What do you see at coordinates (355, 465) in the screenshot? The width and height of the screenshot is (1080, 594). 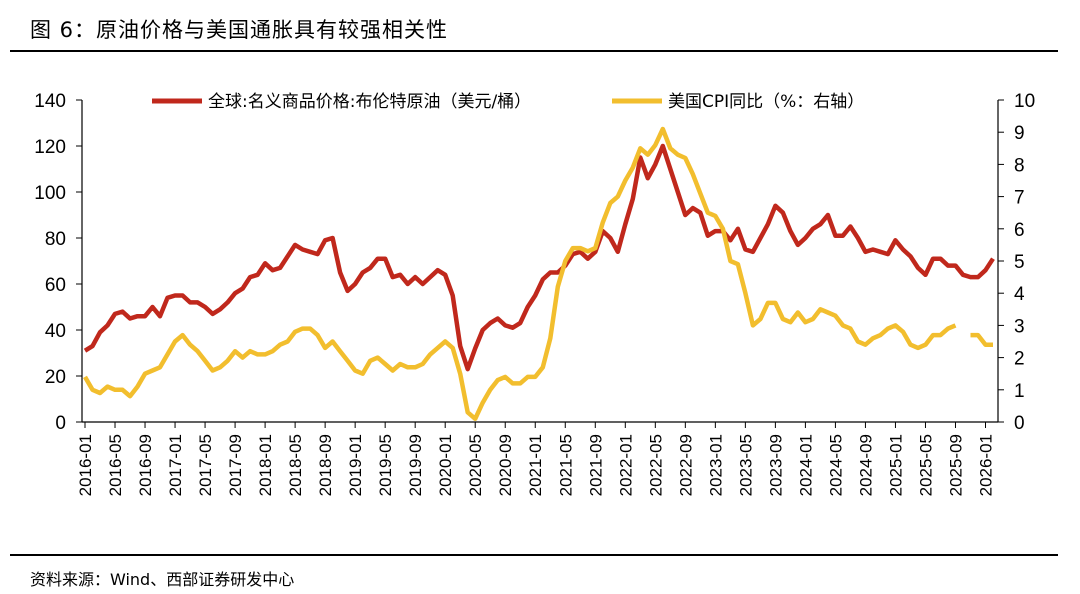 I see `x-tick-label: 2019-01` at bounding box center [355, 465].